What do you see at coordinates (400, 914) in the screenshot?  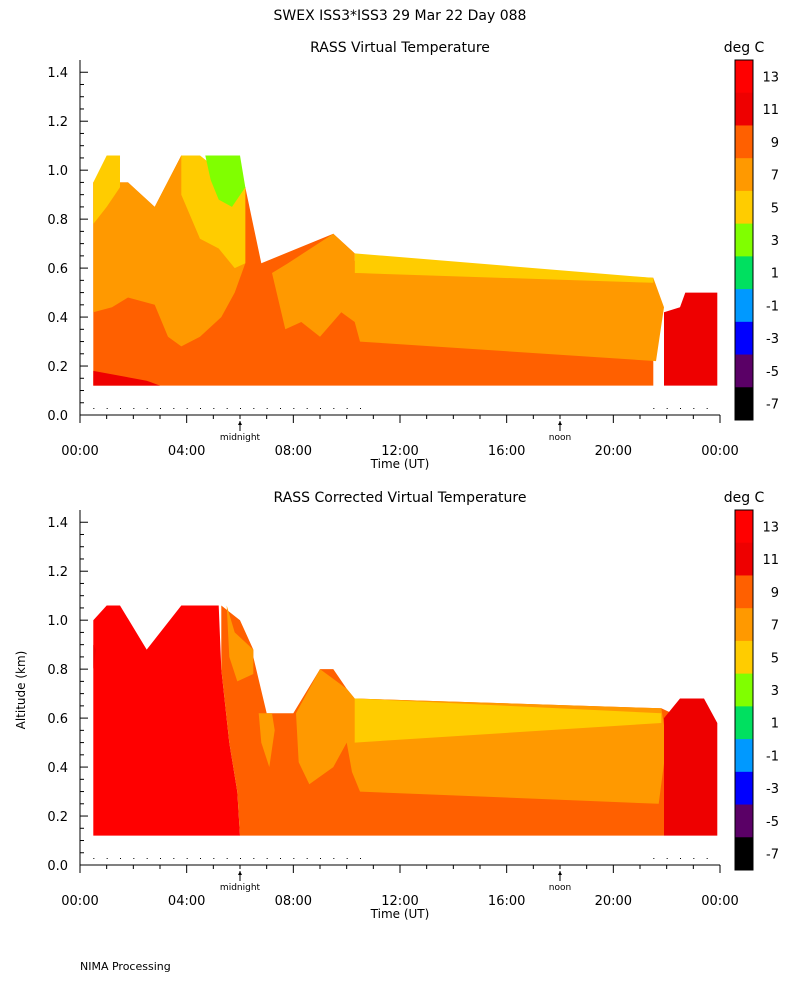 I see `panel2-xlabel: Time (UT)` at bounding box center [400, 914].